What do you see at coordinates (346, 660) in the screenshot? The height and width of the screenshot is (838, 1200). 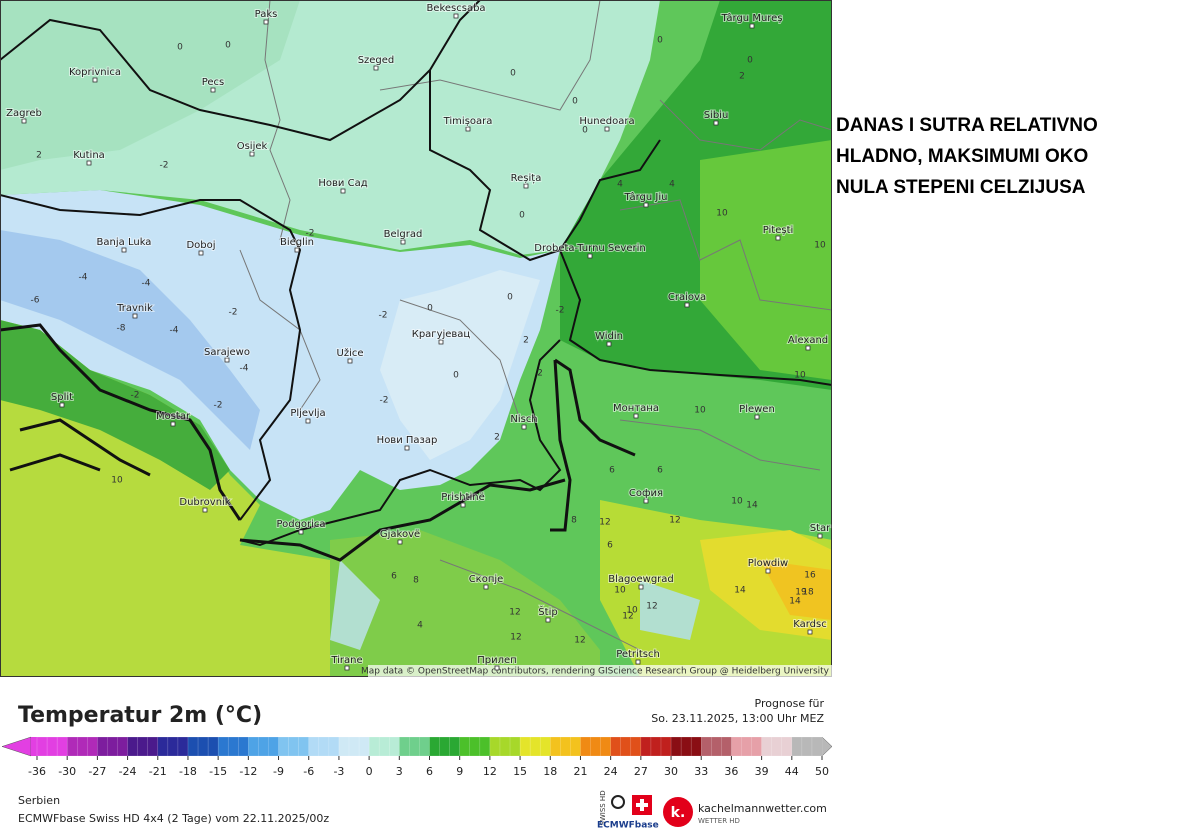 I see `city-label: Tirane` at bounding box center [346, 660].